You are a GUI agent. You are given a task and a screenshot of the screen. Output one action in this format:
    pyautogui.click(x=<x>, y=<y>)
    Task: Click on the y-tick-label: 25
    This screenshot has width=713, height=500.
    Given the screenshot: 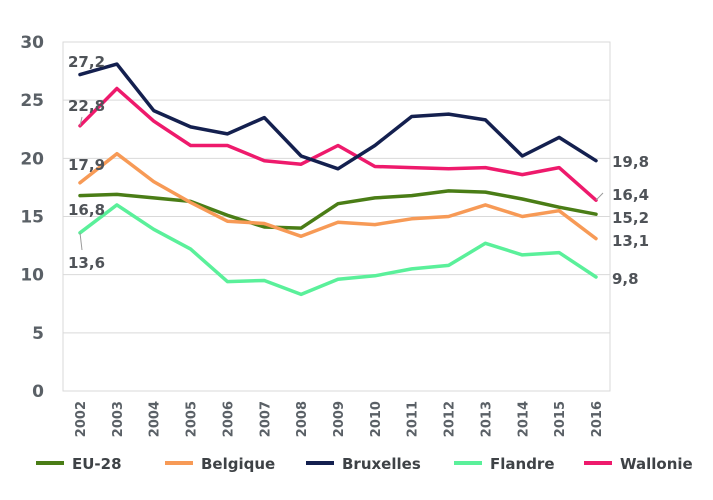 What is the action you would take?
    pyautogui.click(x=32, y=101)
    